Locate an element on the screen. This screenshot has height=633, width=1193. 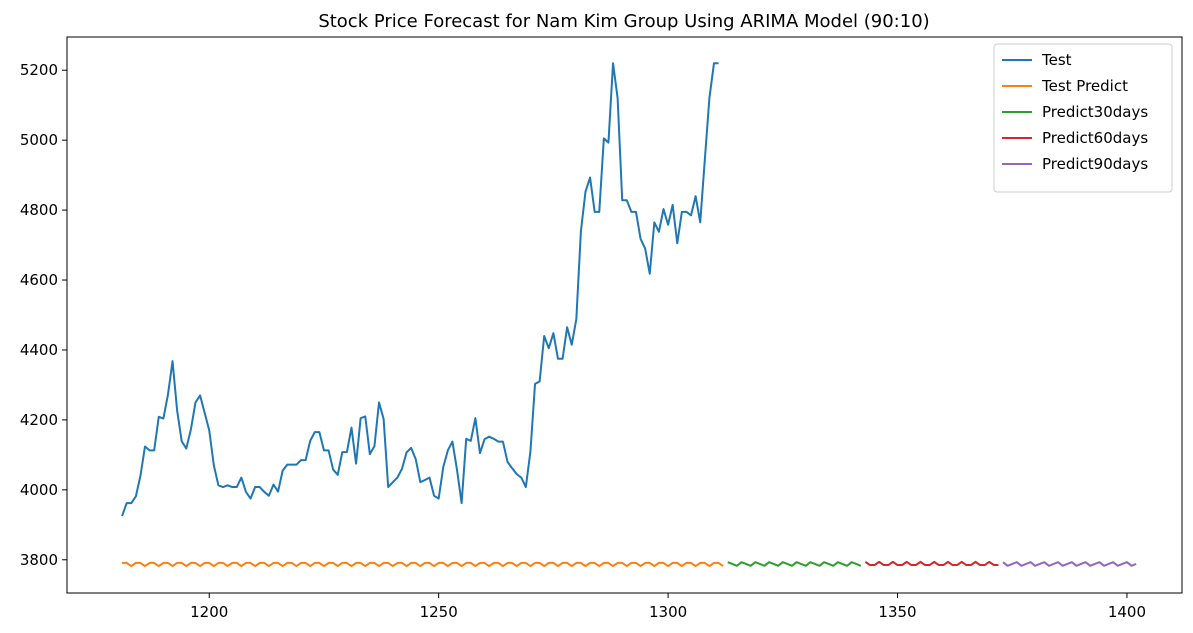
legend-label-predict90days: Predict90days is located at coordinates (1095, 164).